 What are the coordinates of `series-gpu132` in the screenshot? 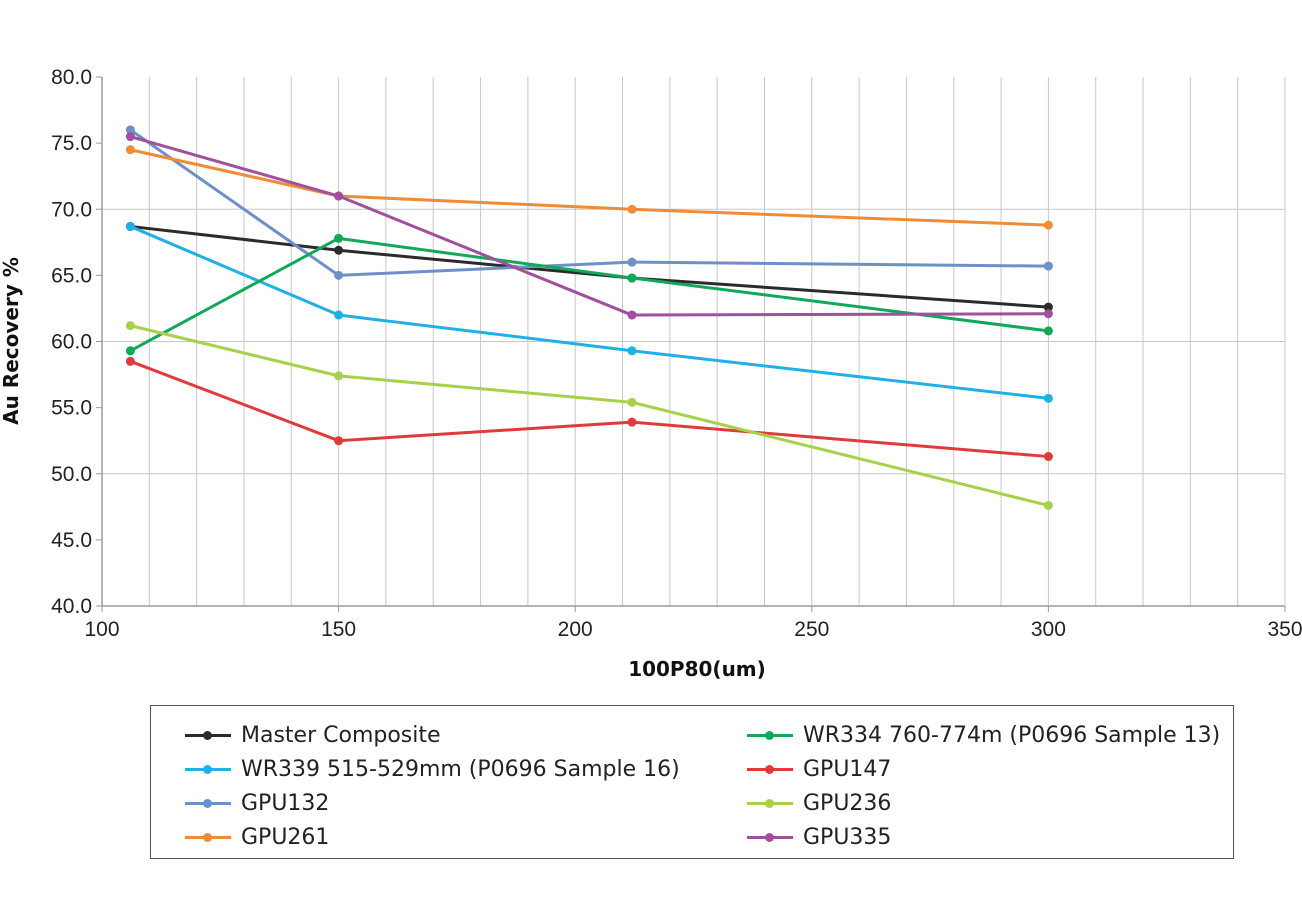 It's located at (589, 202).